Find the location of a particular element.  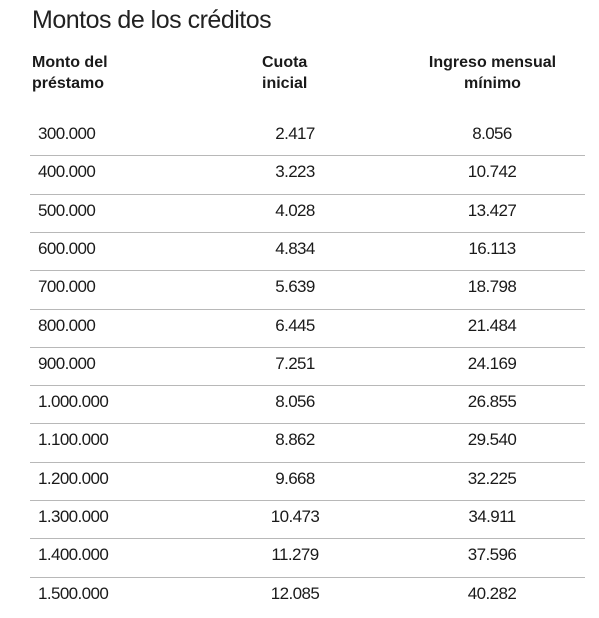

cell: 4.028 is located at coordinates (295, 210).